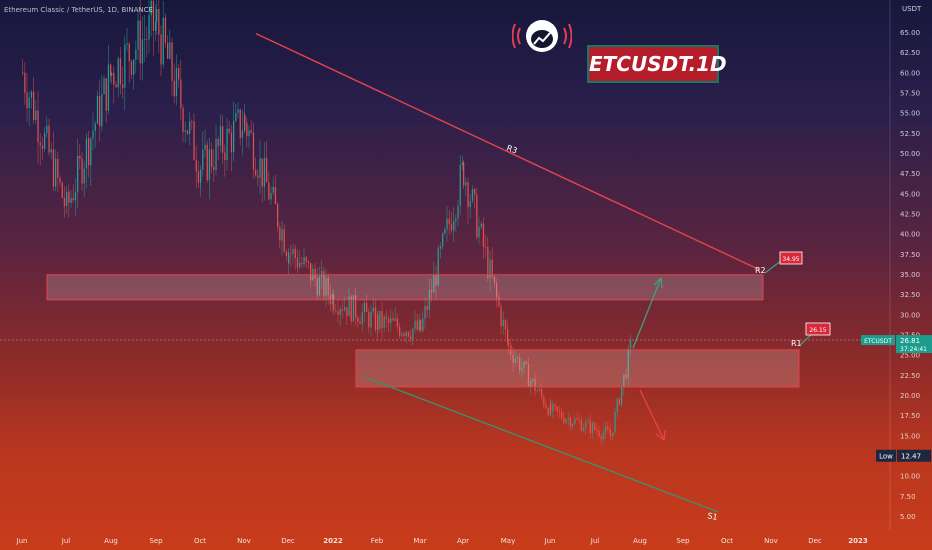 The width and height of the screenshot is (932, 550). What do you see at coordinates (511, 149) in the screenshot?
I see `label-r3: R3` at bounding box center [511, 149].